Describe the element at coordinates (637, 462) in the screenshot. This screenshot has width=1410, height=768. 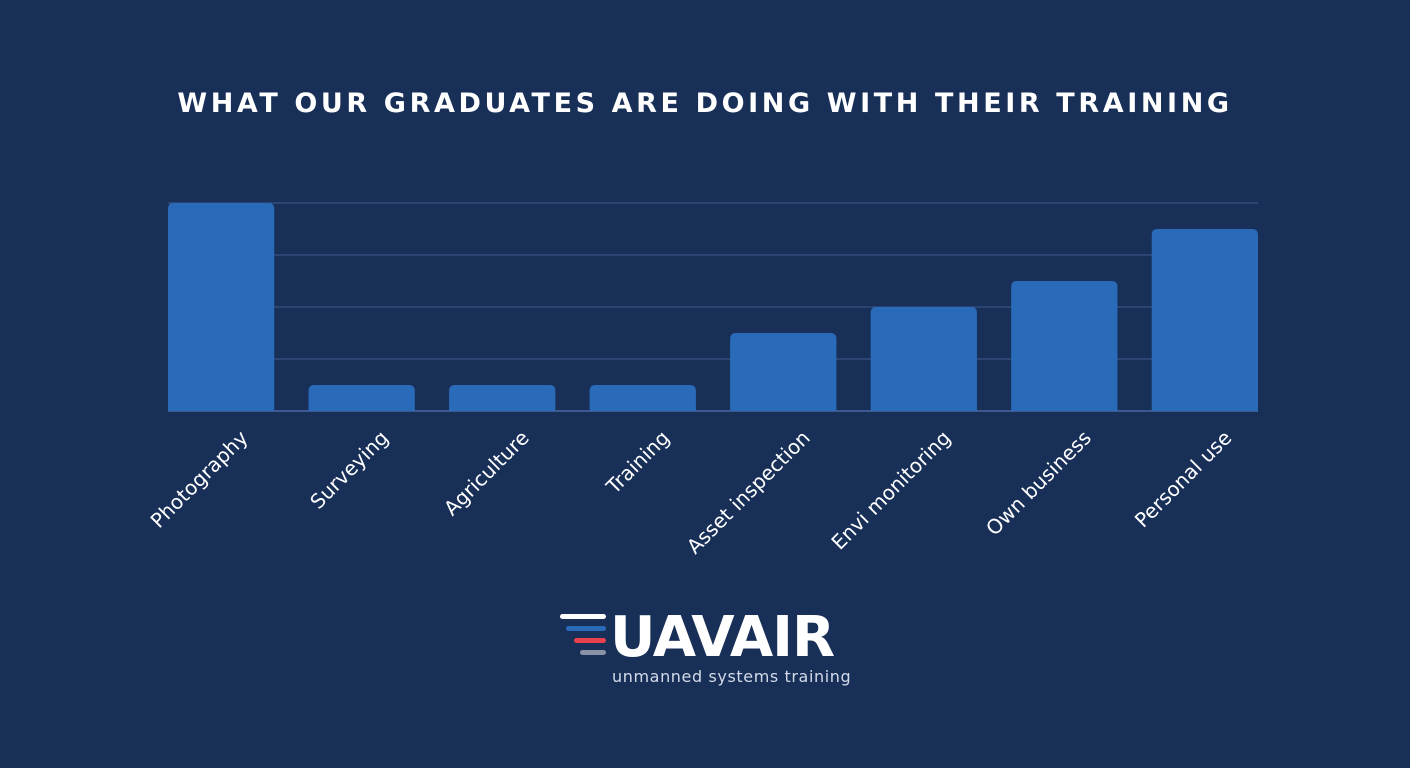
I see `category-label: Training` at that location.